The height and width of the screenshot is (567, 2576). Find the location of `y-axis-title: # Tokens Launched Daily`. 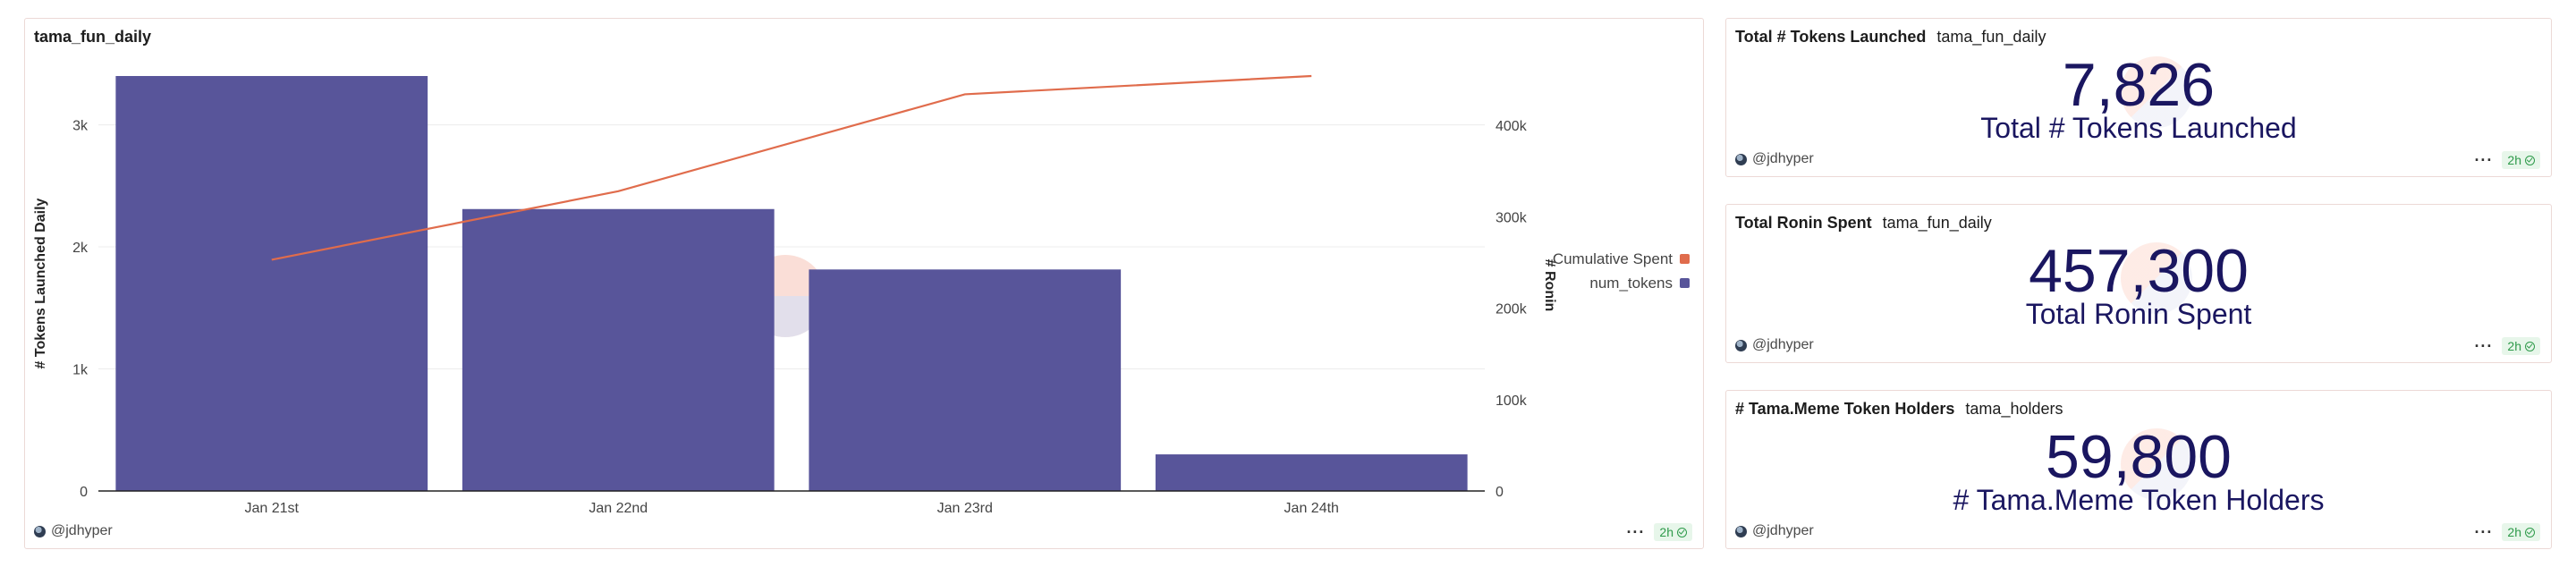

y-axis-title: # Tokens Launched Daily is located at coordinates (40, 283).